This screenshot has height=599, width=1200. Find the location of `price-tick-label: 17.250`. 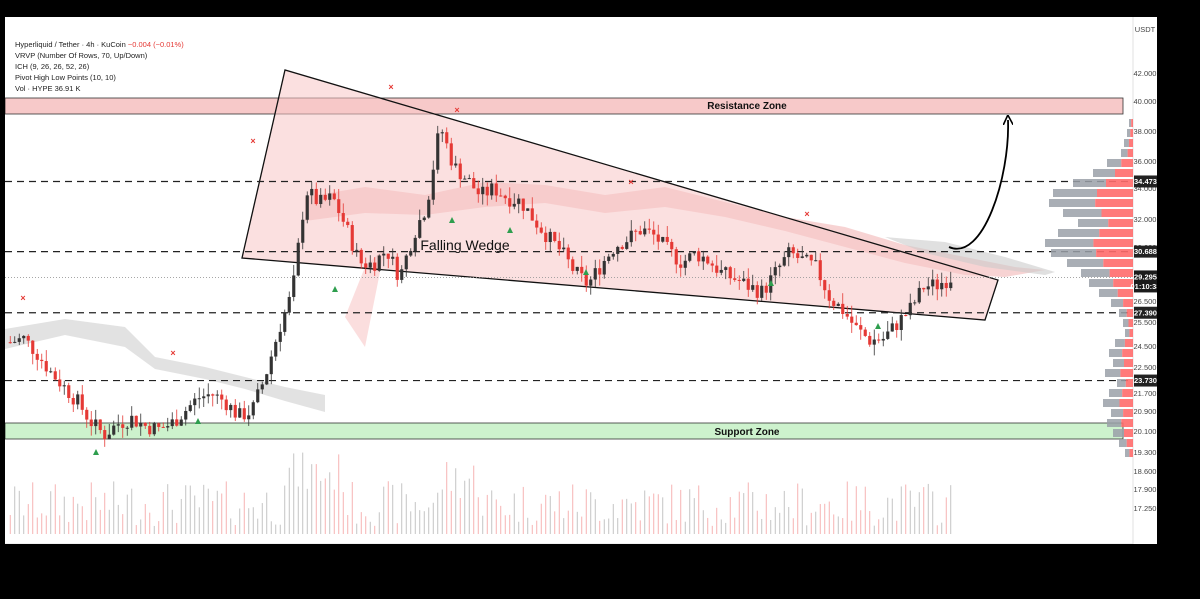

price-tick-label: 17.250 is located at coordinates (1145, 508).